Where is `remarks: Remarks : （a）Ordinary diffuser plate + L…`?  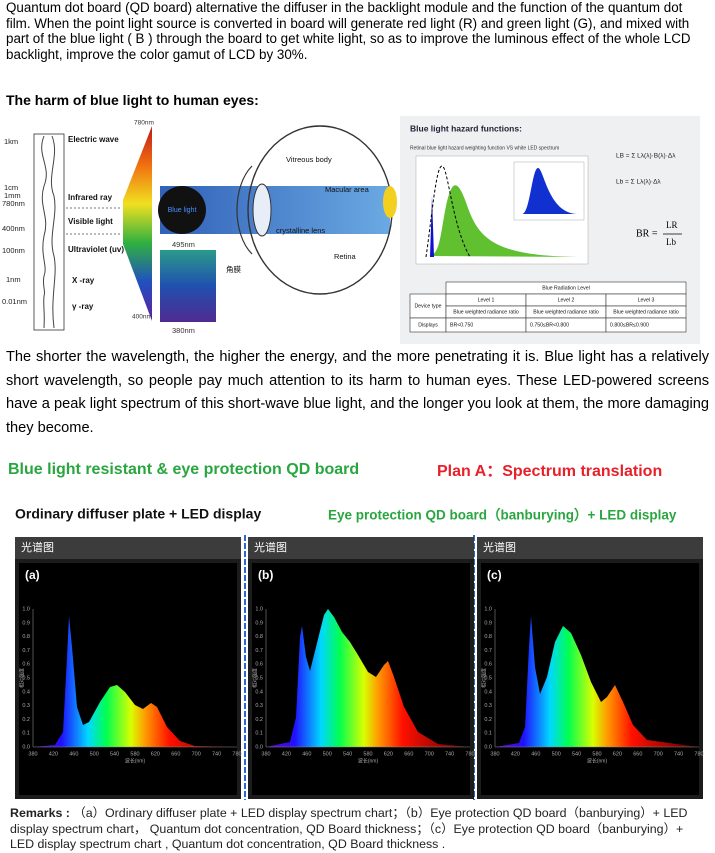 remarks: Remarks : （a）Ordinary diffuser plate + L… is located at coordinates (359, 829).